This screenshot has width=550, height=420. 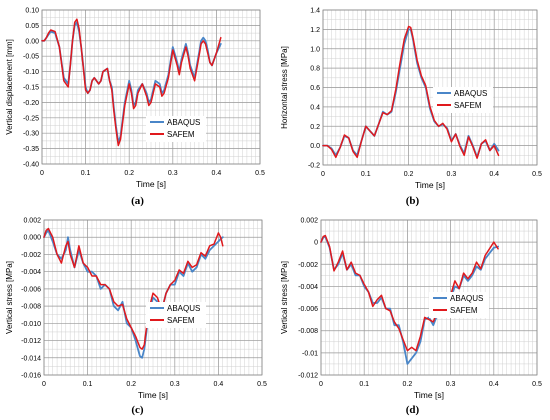 What do you see at coordinates (315, 49) in the screenshot?
I see `y-tick-label: 1.0` at bounding box center [315, 49].